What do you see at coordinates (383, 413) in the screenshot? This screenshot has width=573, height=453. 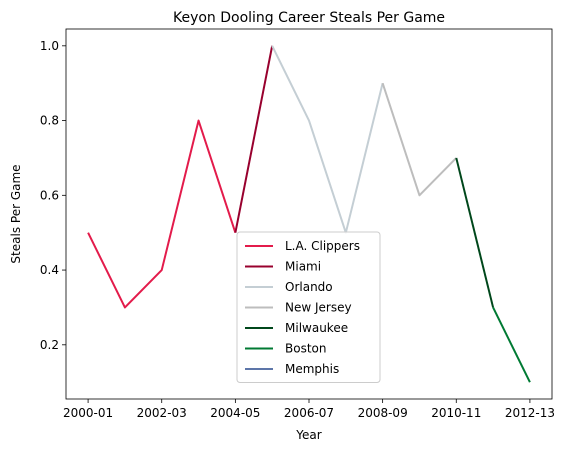 I see `x-tick-label: 2008-09` at bounding box center [383, 413].